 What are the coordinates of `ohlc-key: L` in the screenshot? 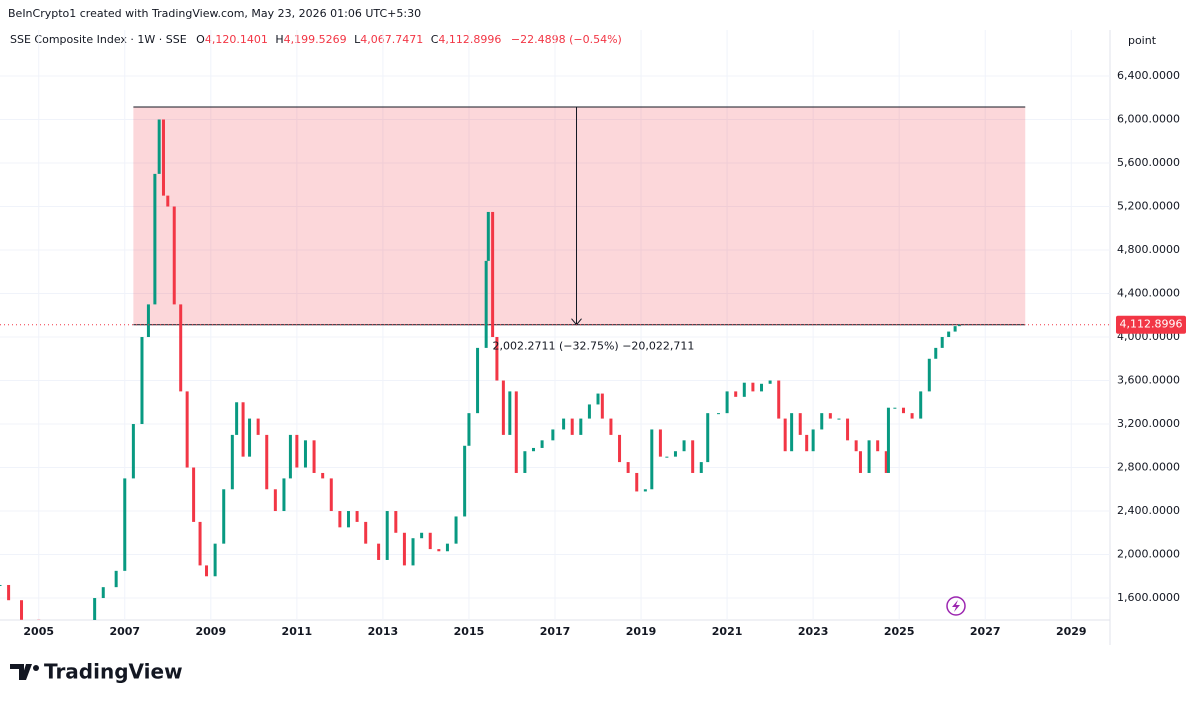 It's located at (357, 39).